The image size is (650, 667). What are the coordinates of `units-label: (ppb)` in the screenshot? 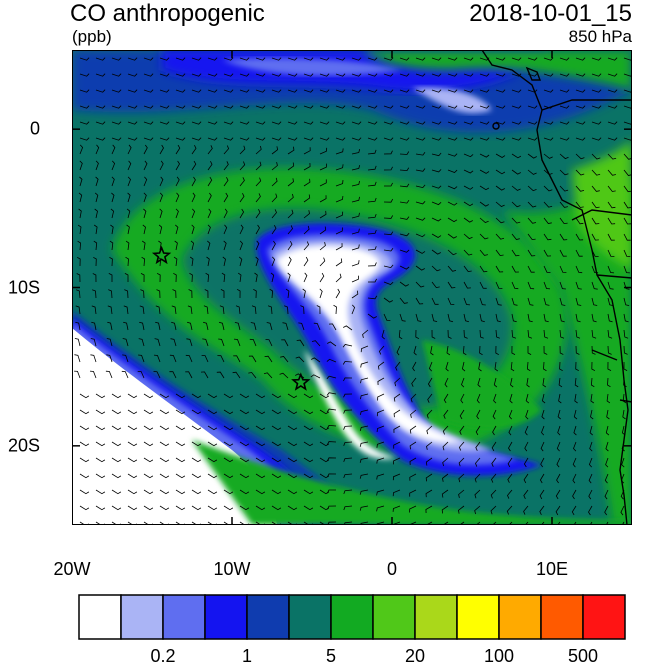 It's located at (92, 36).